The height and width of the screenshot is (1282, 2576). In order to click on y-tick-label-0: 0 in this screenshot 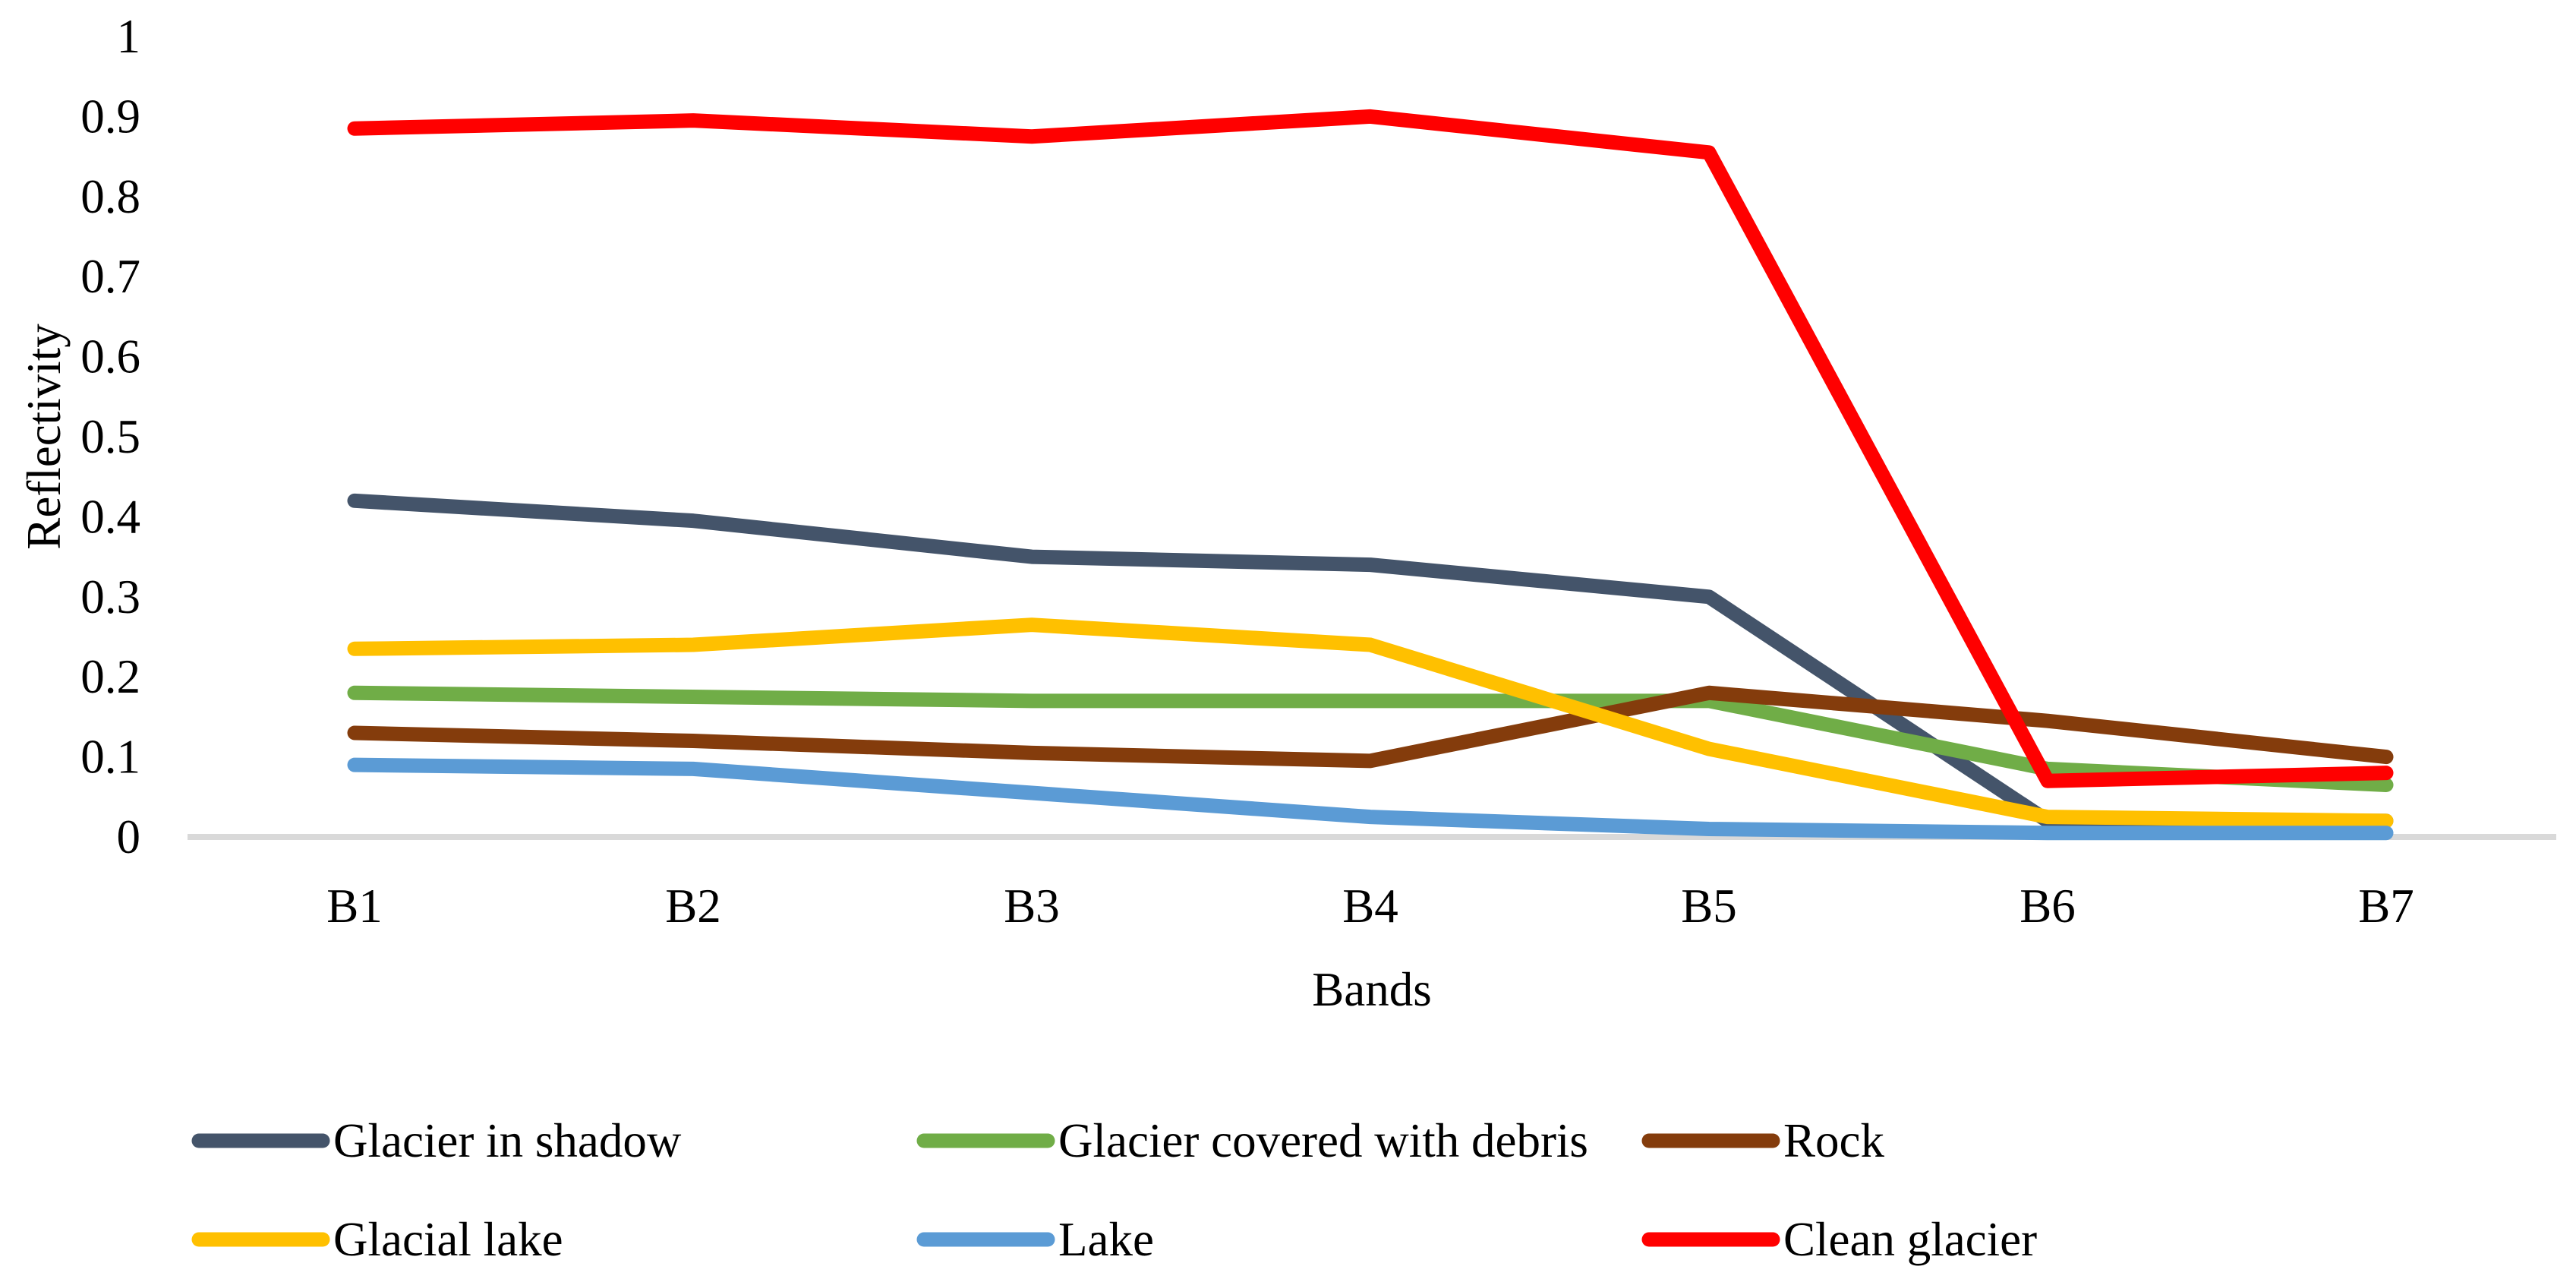, I will do `click(129, 837)`.